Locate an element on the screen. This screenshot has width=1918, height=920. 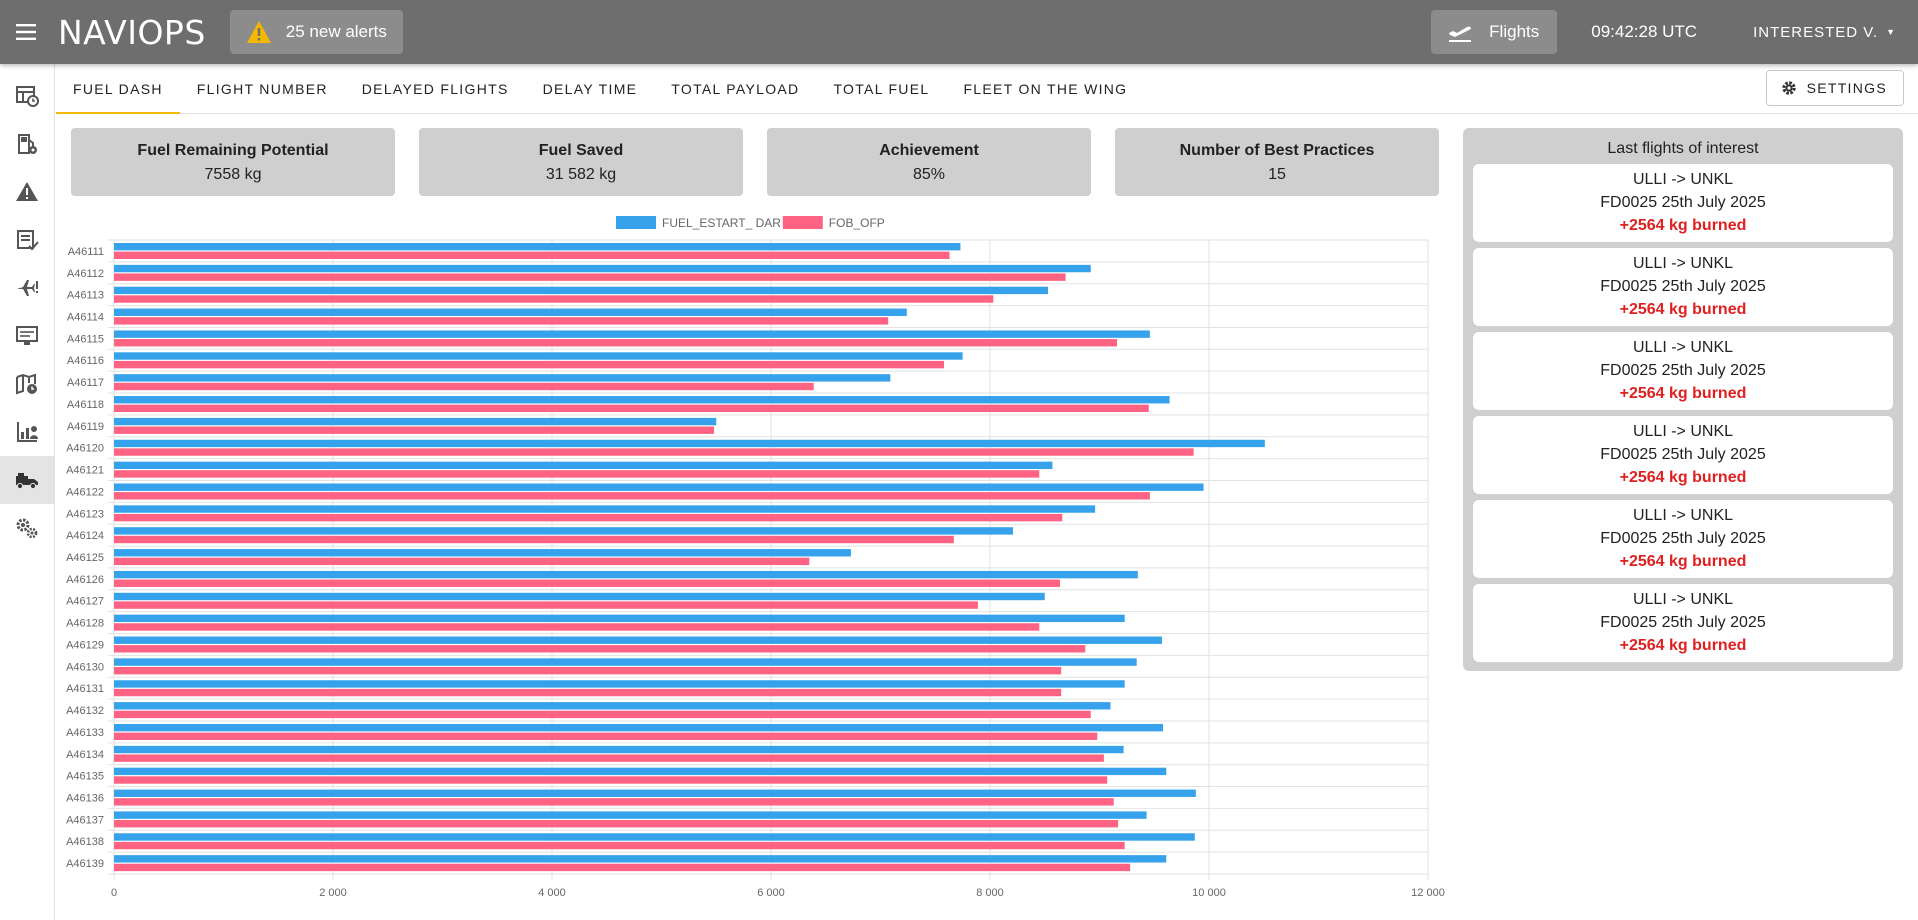
kpi-value: 15 is located at coordinates (1277, 174).